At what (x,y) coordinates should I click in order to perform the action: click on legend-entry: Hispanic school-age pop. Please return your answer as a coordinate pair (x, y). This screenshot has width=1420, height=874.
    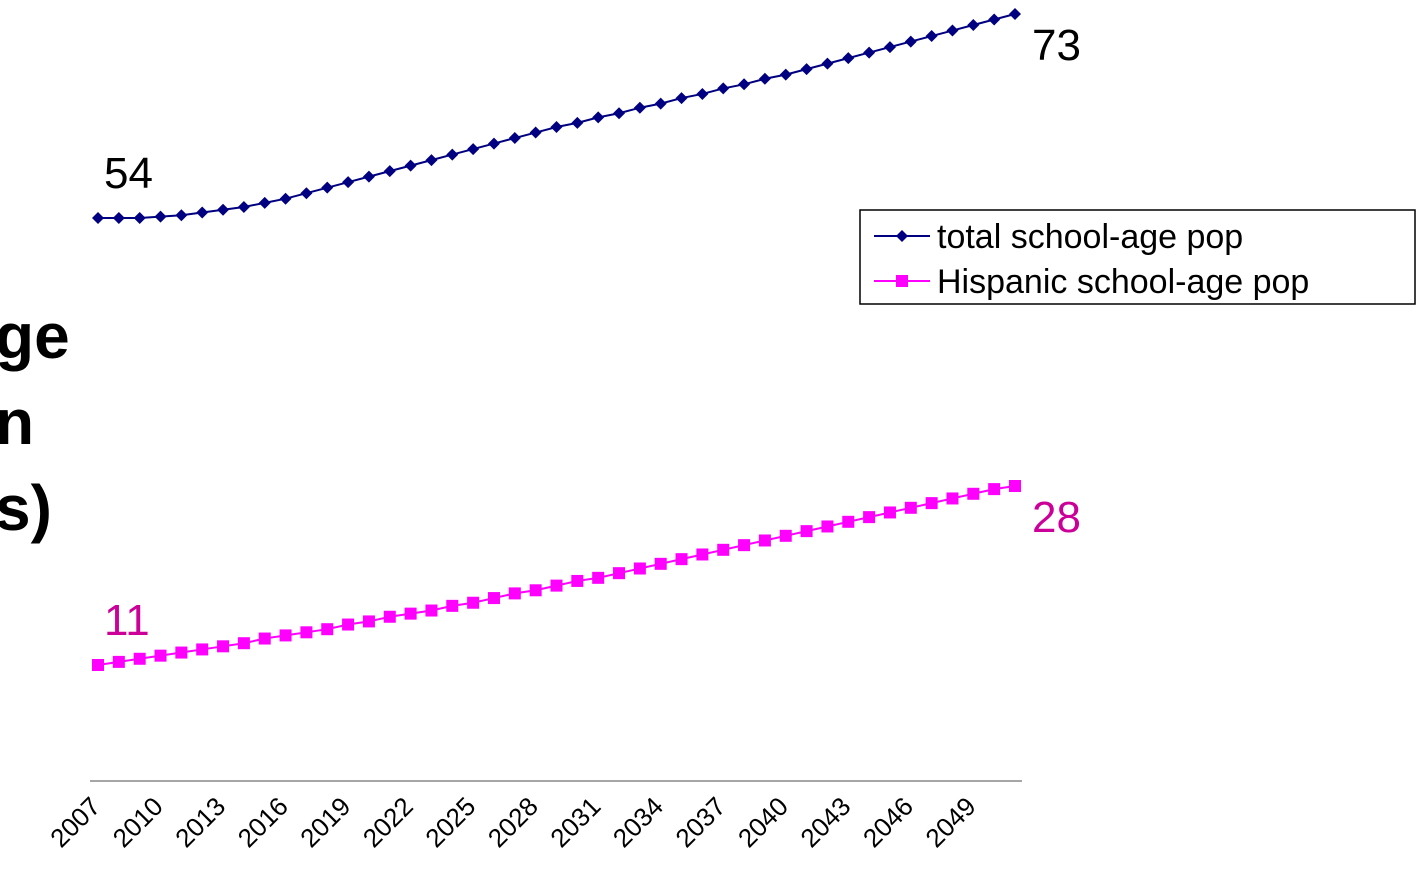
    Looking at the image, I should click on (1091, 282).